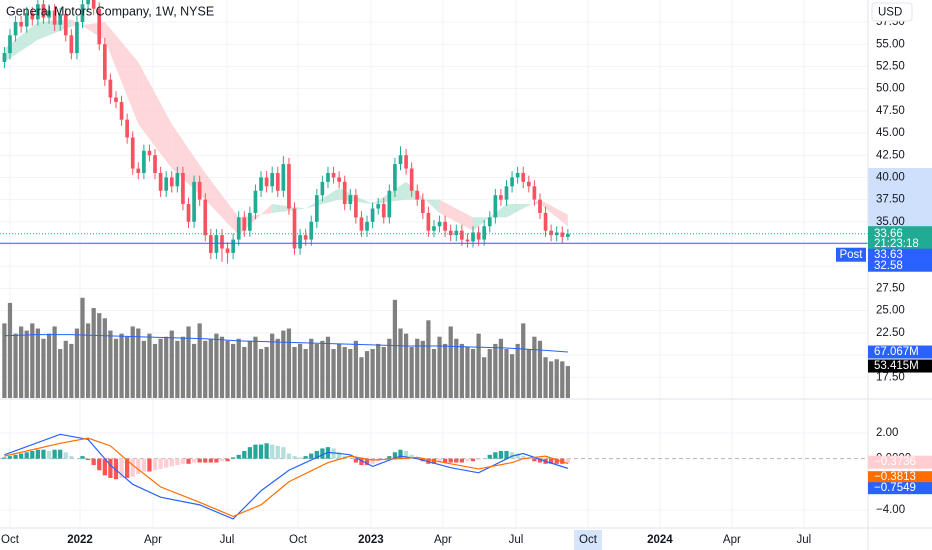  Describe the element at coordinates (888, 234) in the screenshot. I see `last-price: 33.66` at that location.